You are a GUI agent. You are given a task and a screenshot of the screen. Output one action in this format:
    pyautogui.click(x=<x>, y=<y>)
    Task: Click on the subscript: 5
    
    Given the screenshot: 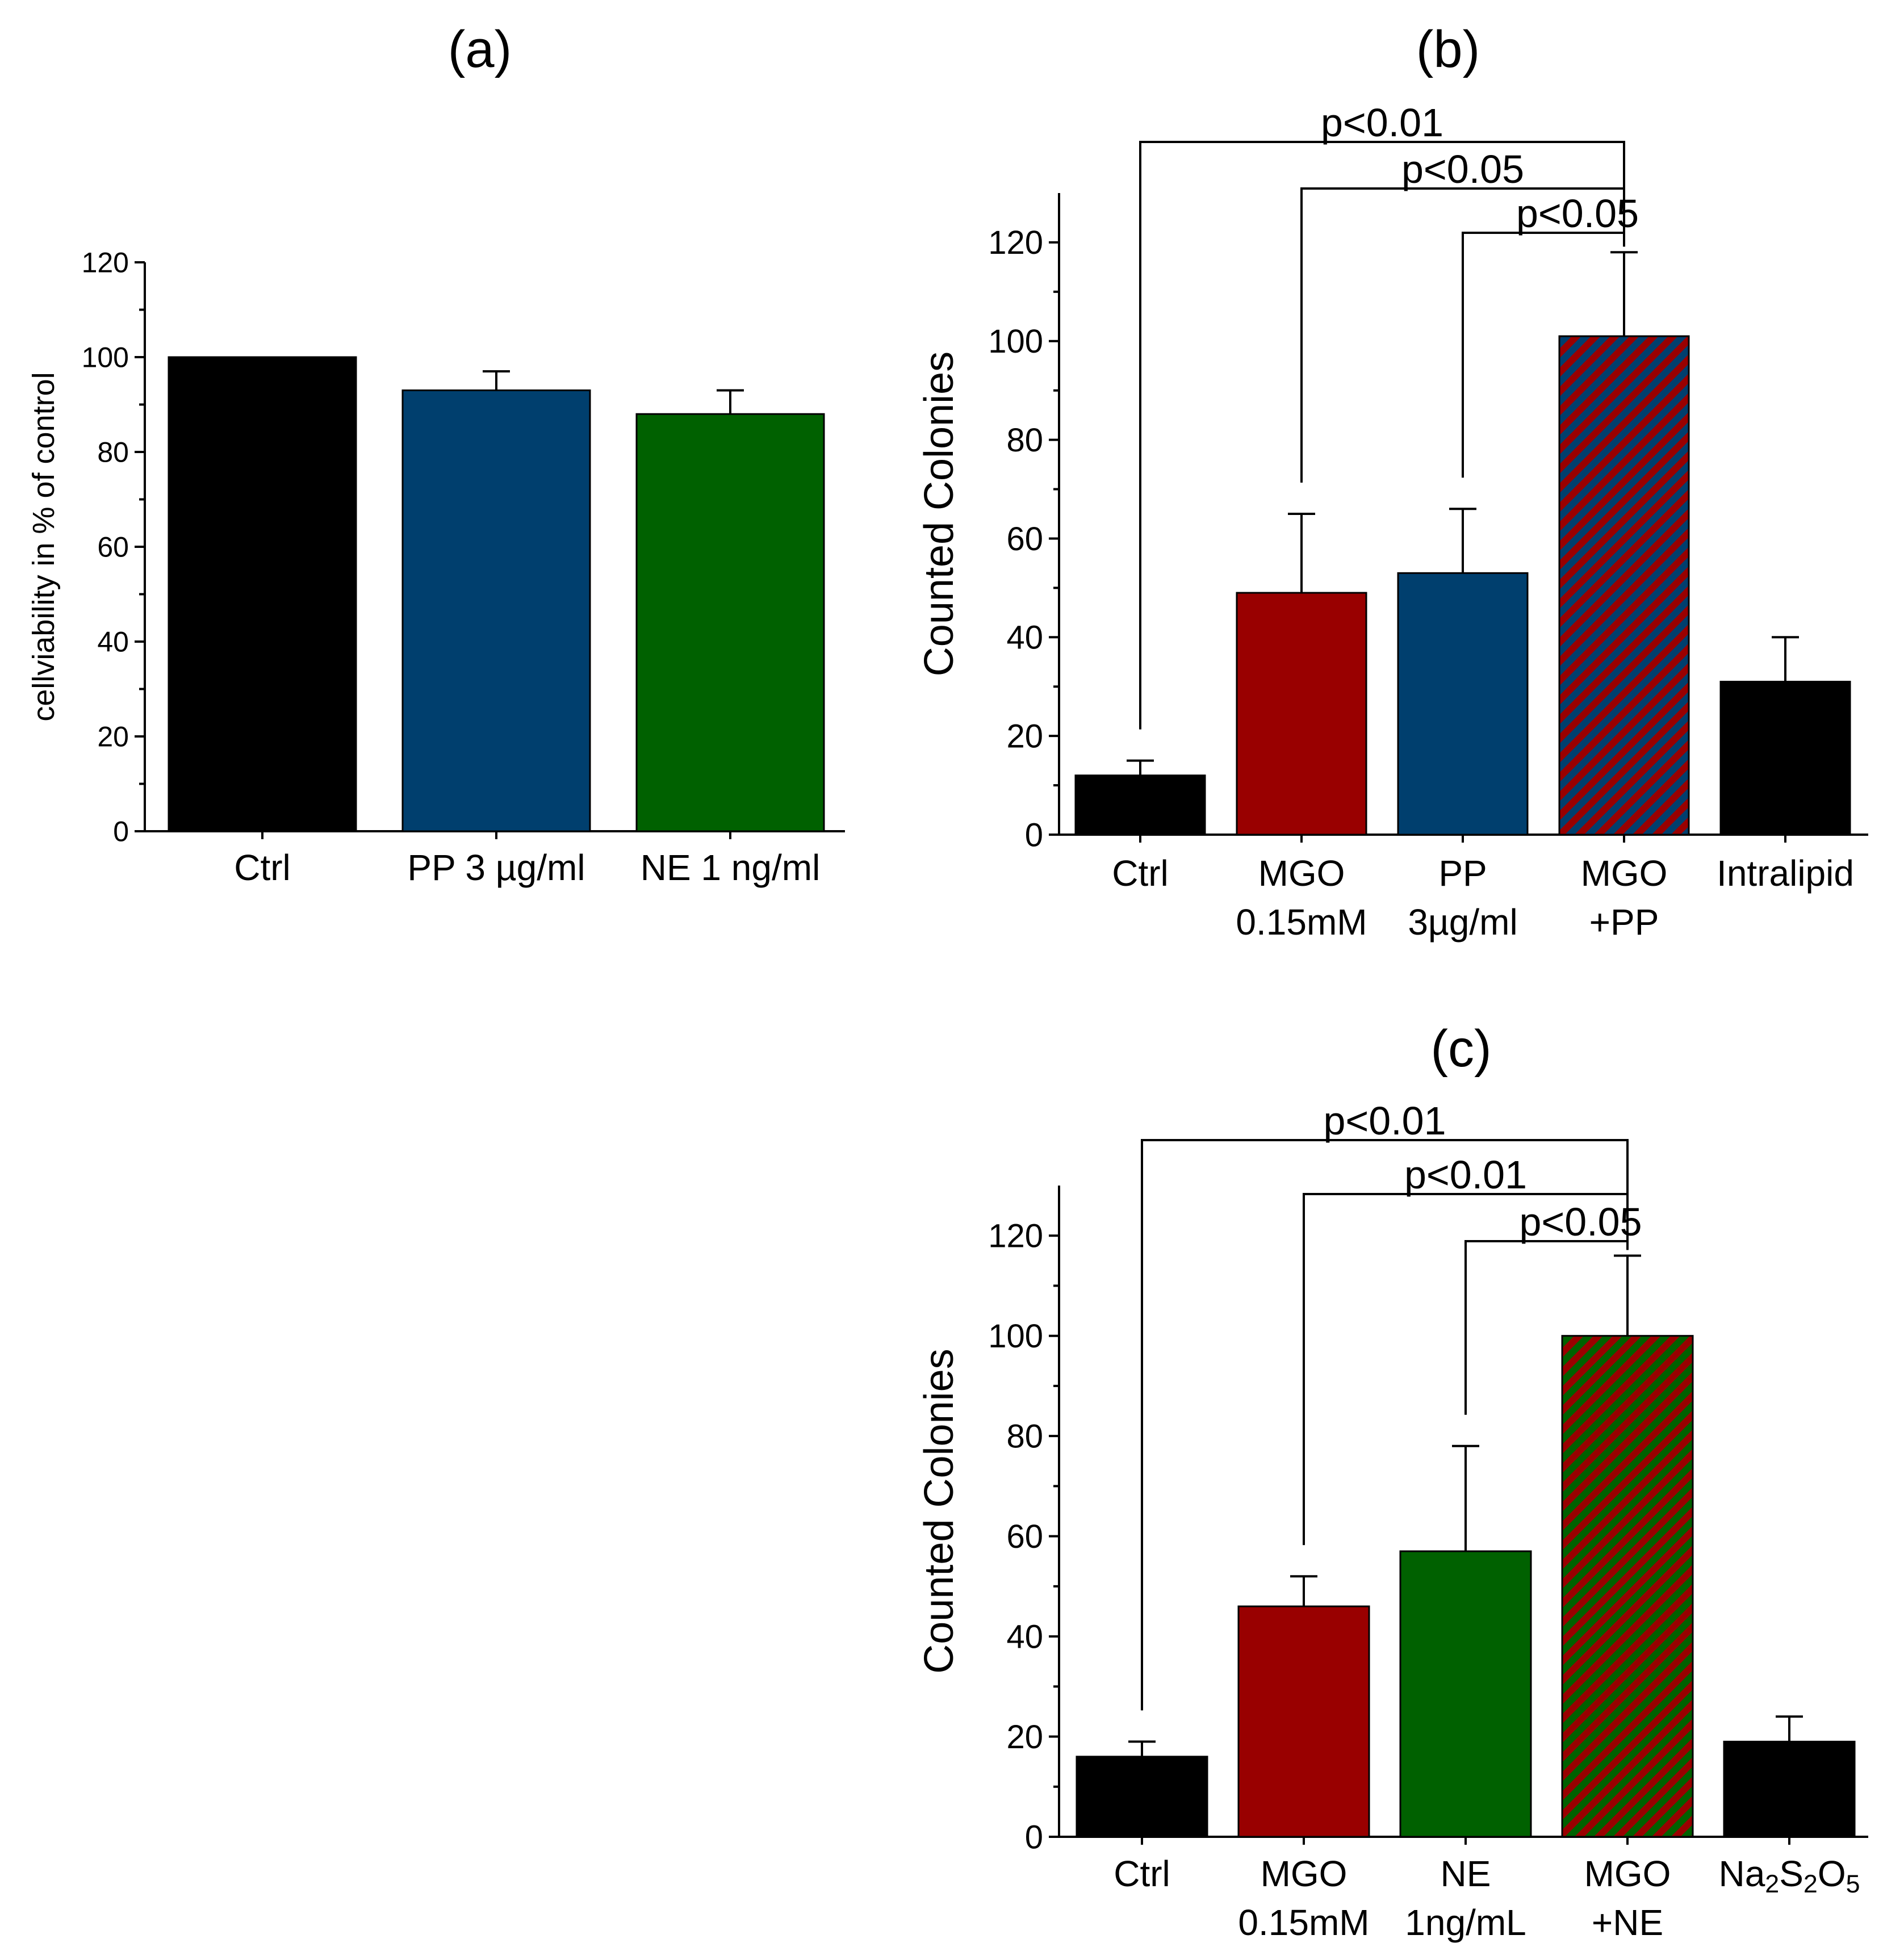 What is the action you would take?
    pyautogui.click(x=1853, y=1884)
    